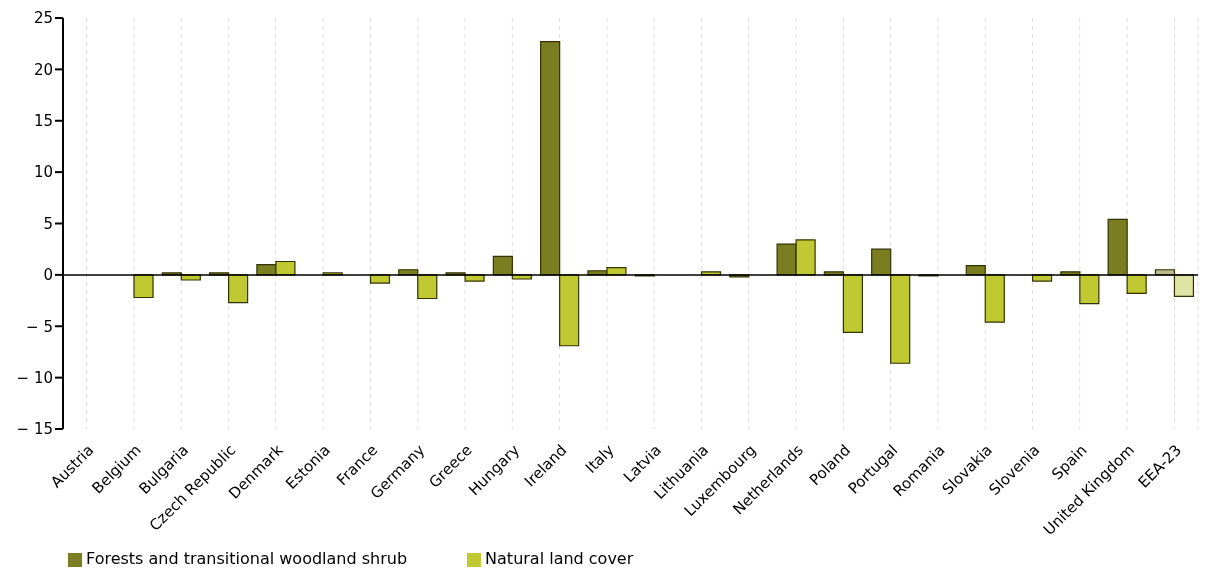  Describe the element at coordinates (247, 558) in the screenshot. I see `legend-label: Forests and transitional woodland shrub` at that location.